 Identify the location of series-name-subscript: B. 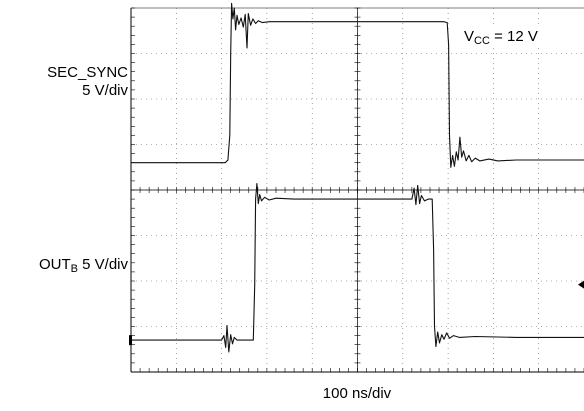
(74, 269).